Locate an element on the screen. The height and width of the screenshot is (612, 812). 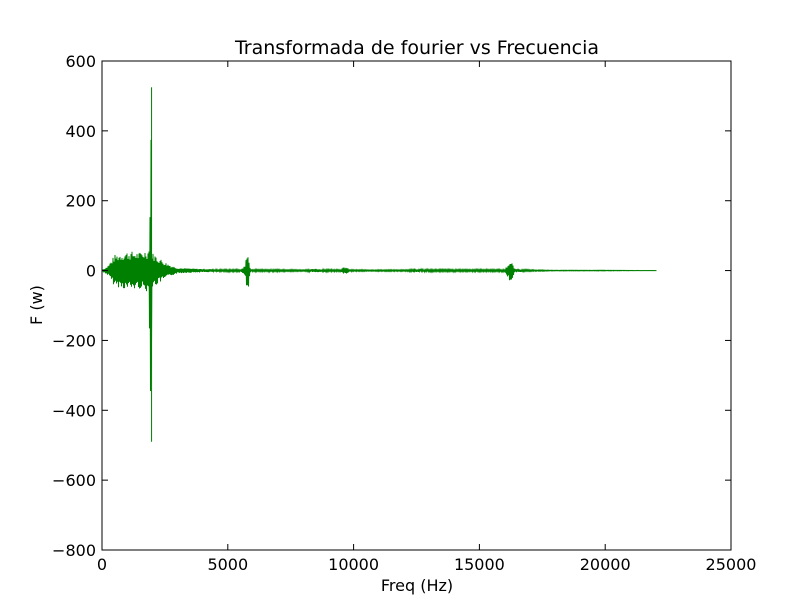
y-tick-label: 0 is located at coordinates (91, 271).